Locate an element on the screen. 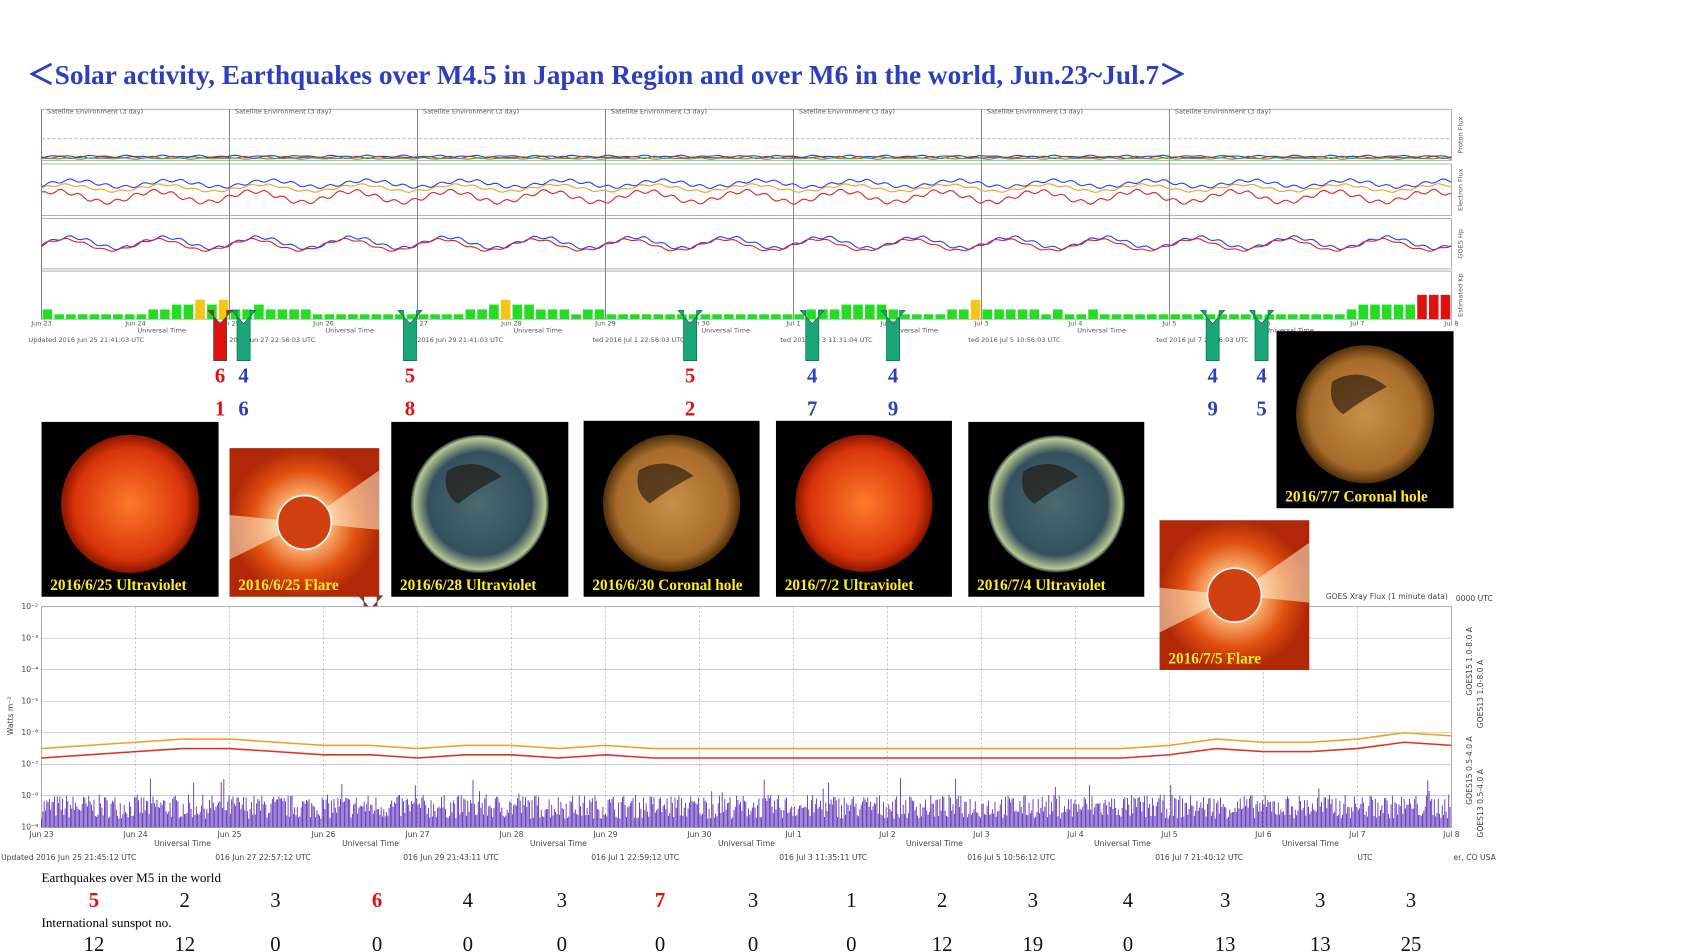 Image resolution: width=1694 pixels, height=952 pixels. image-caption: 2016/7/5 Flare is located at coordinates (1214, 658).